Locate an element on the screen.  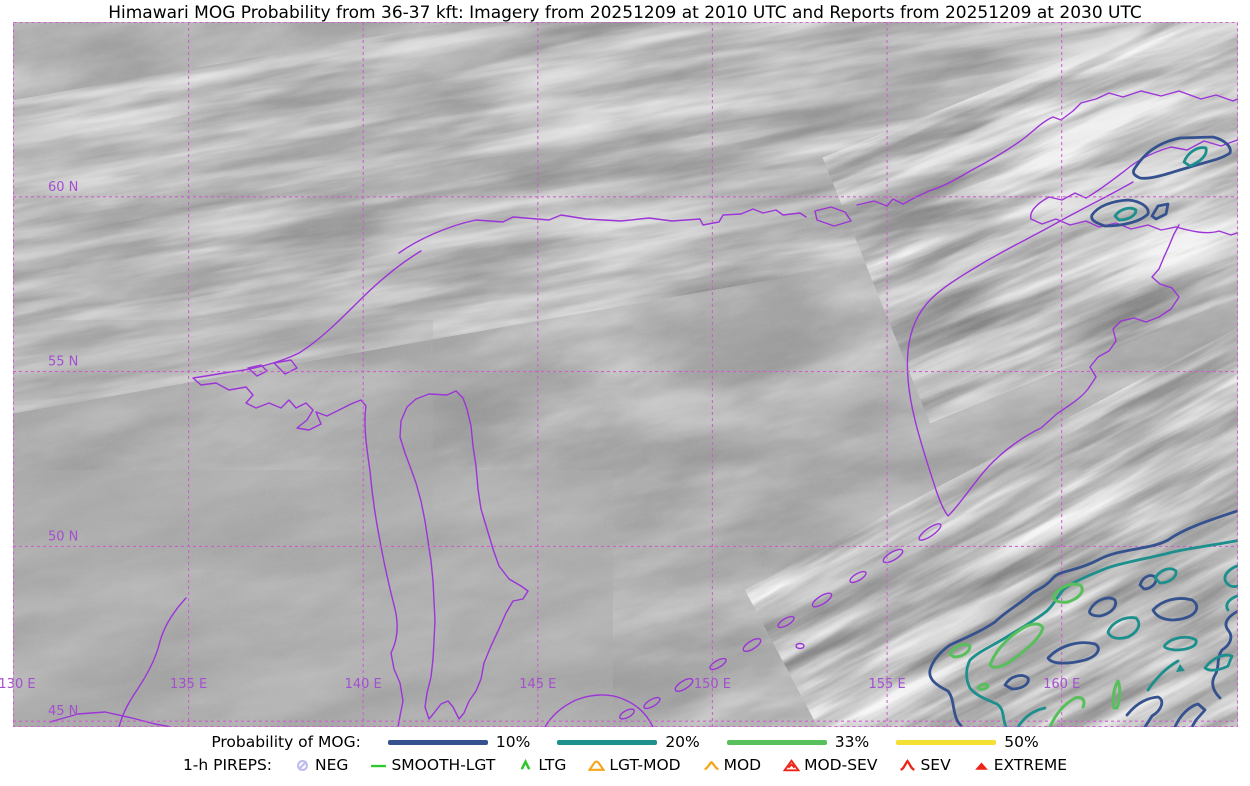
lon-label: 130 E is located at coordinates (18, 684).